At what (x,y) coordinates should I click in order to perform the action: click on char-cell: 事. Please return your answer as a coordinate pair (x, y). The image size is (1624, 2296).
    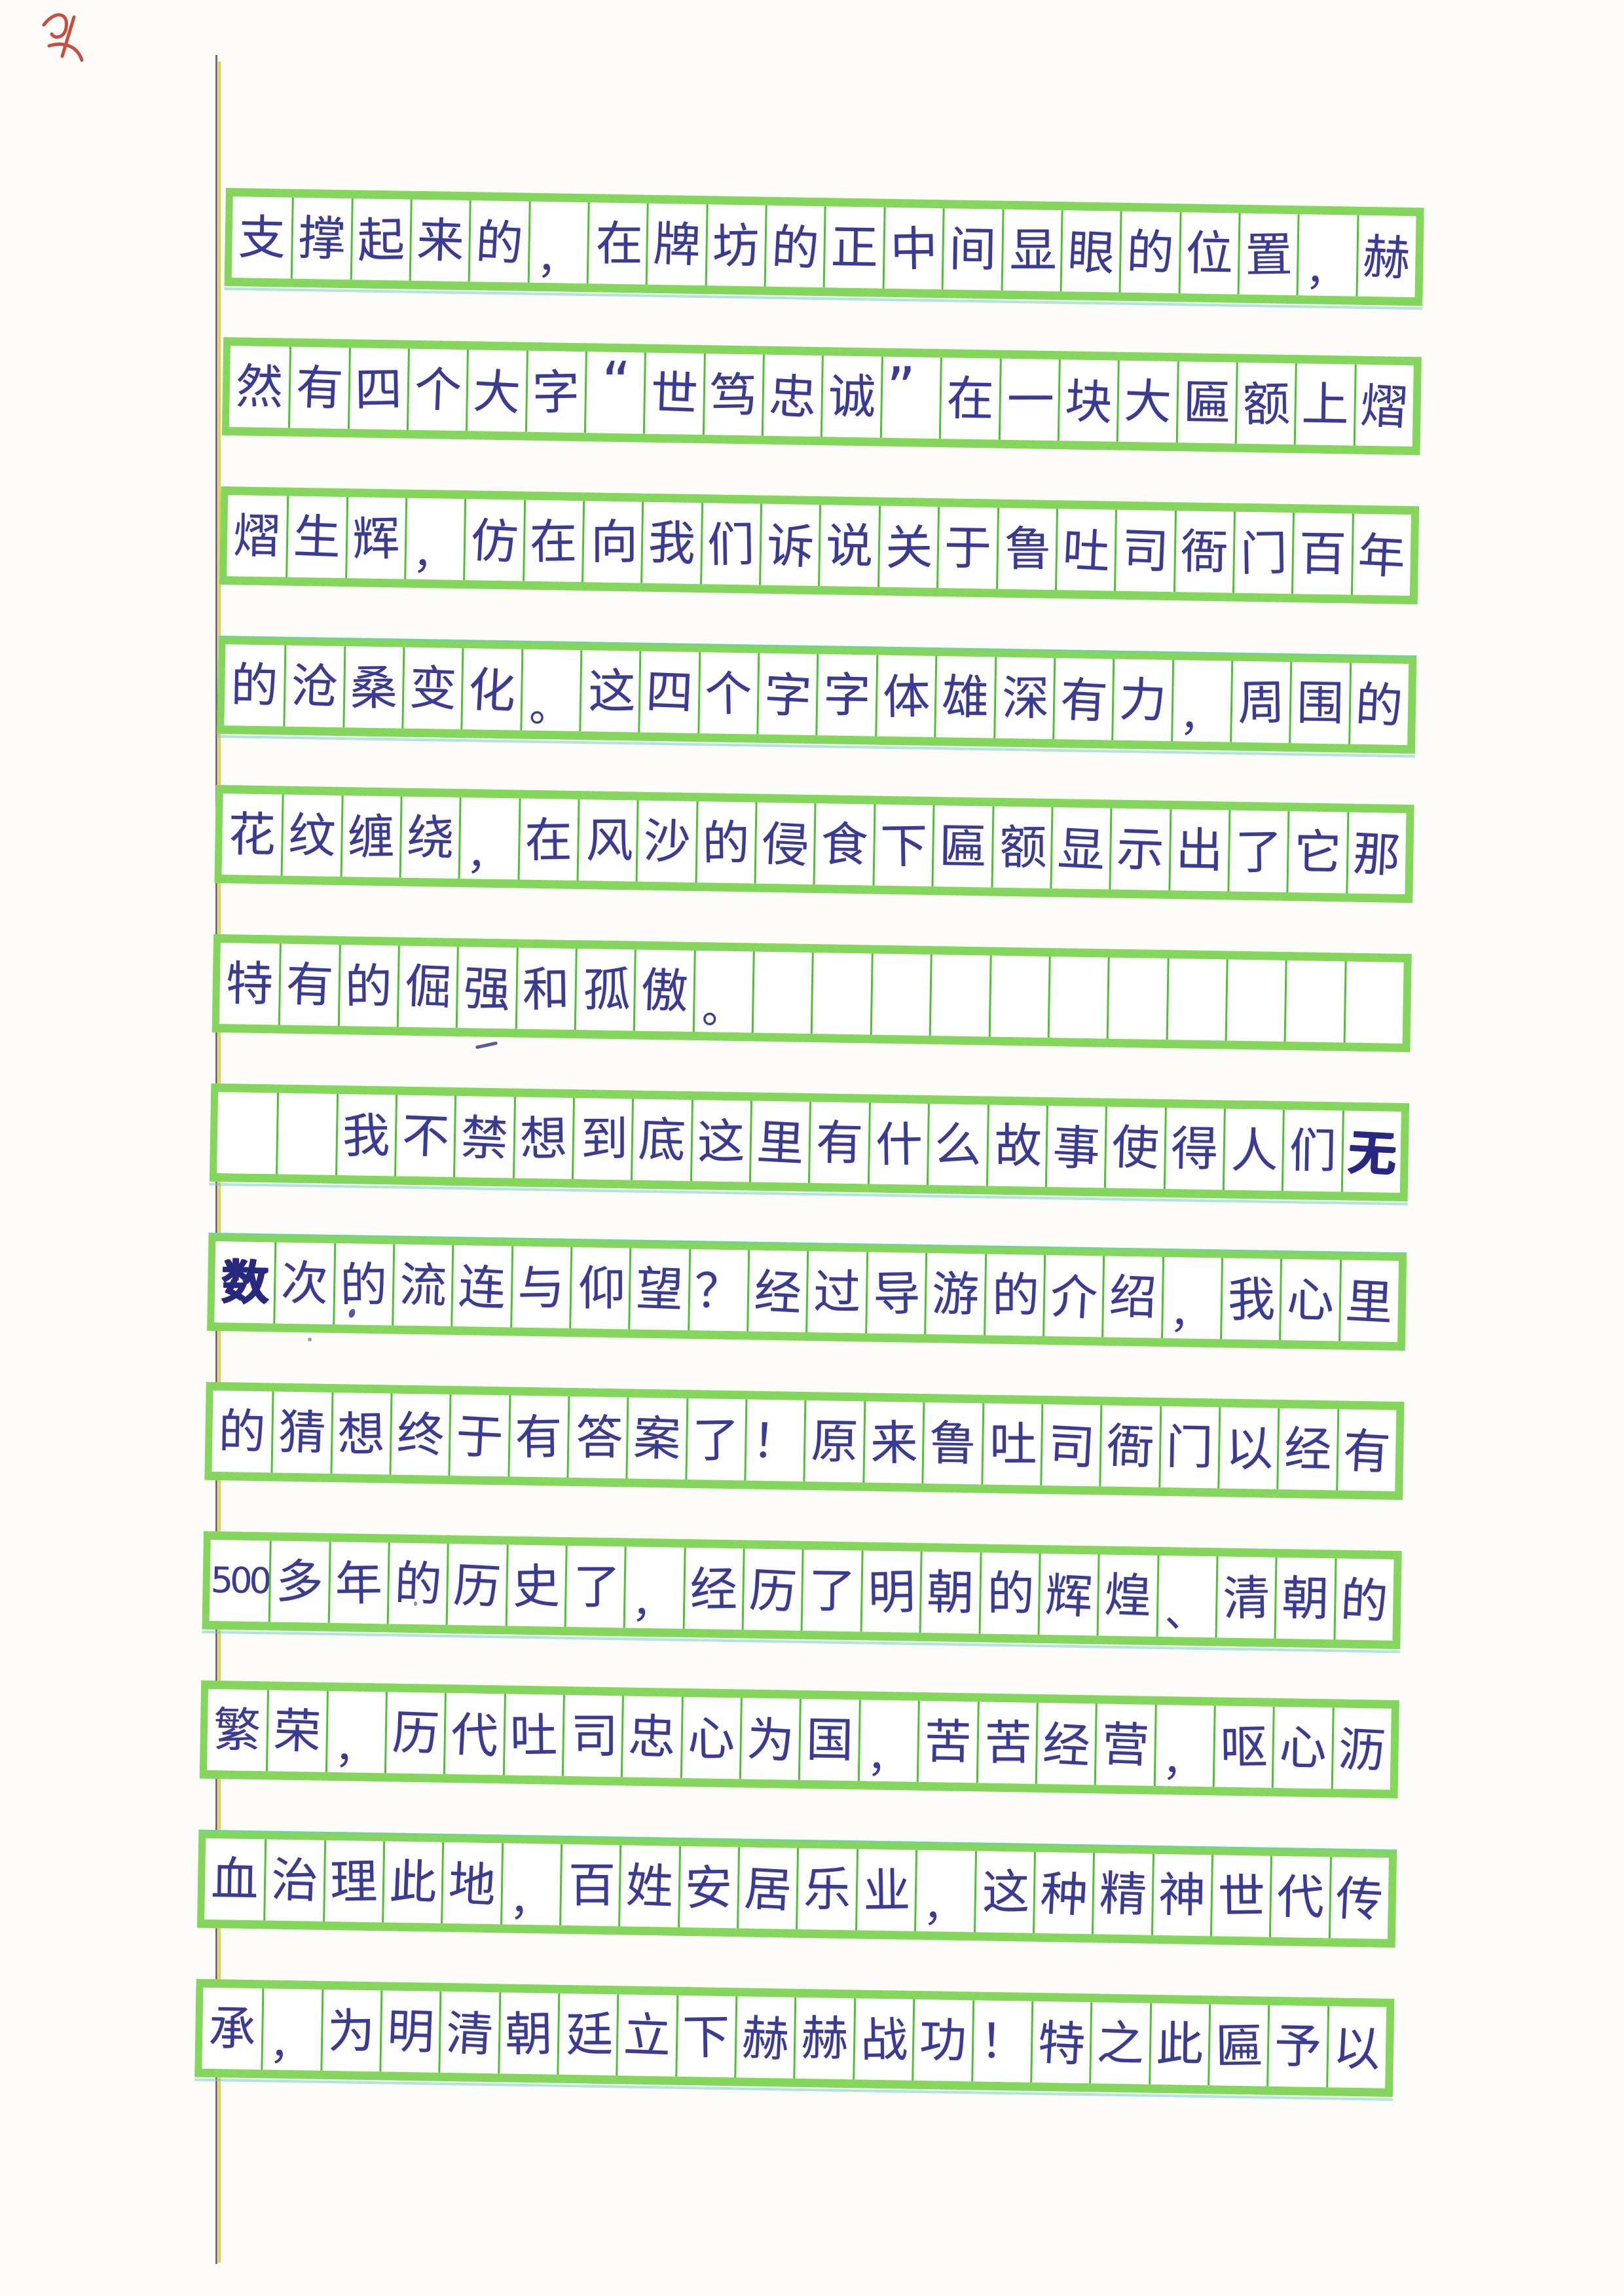
    Looking at the image, I should click on (1075, 1146).